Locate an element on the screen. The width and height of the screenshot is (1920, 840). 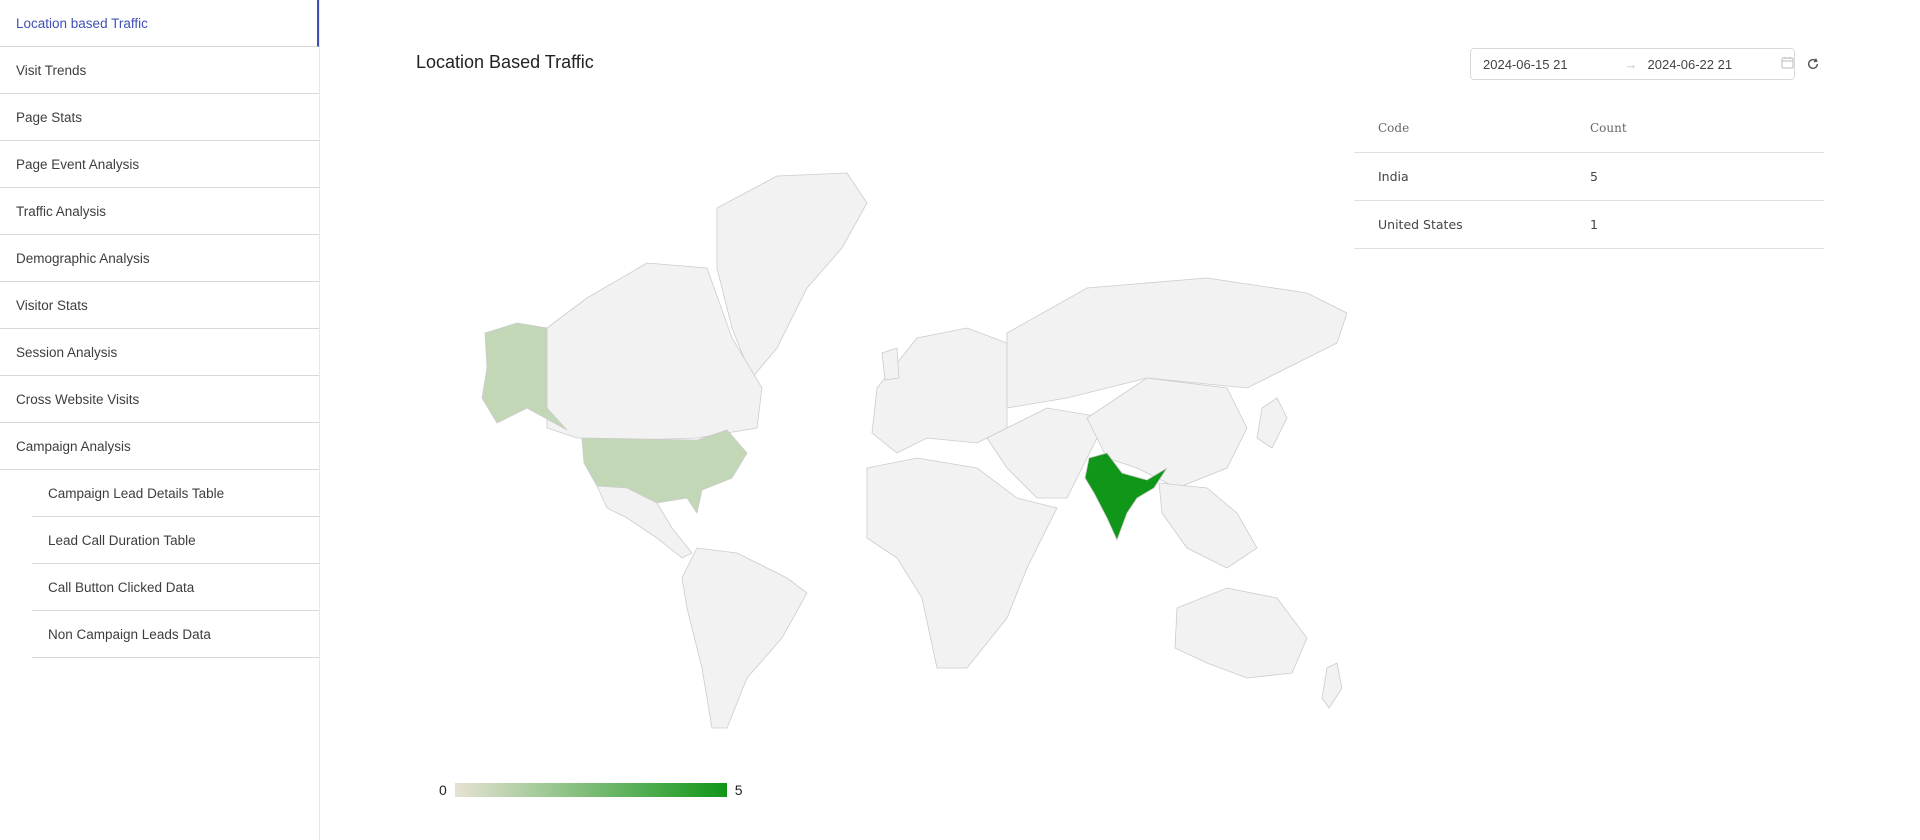
cell-code: India is located at coordinates (1393, 176).